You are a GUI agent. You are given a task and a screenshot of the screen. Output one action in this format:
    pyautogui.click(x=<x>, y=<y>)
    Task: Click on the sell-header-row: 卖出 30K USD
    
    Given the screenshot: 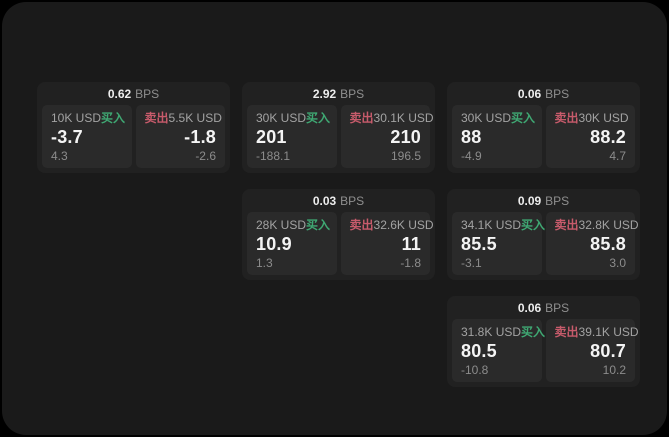 What is the action you would take?
    pyautogui.click(x=591, y=118)
    